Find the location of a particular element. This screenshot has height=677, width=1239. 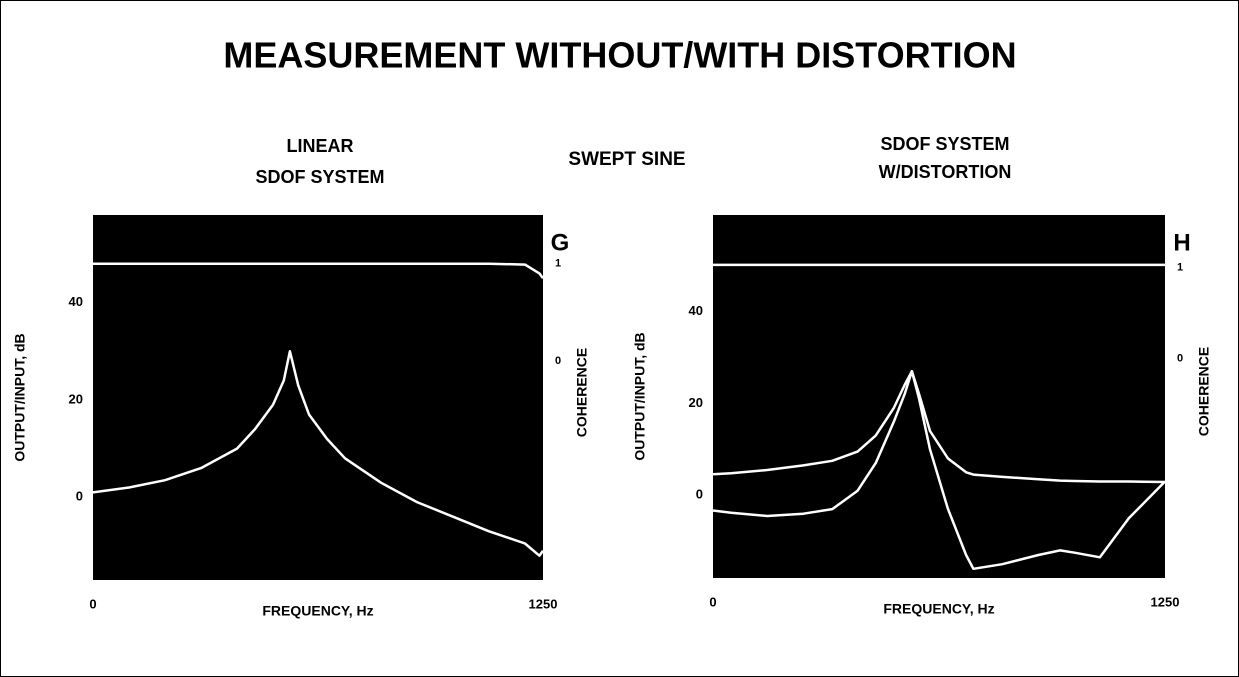

panel-label: H is located at coordinates (1181, 242).